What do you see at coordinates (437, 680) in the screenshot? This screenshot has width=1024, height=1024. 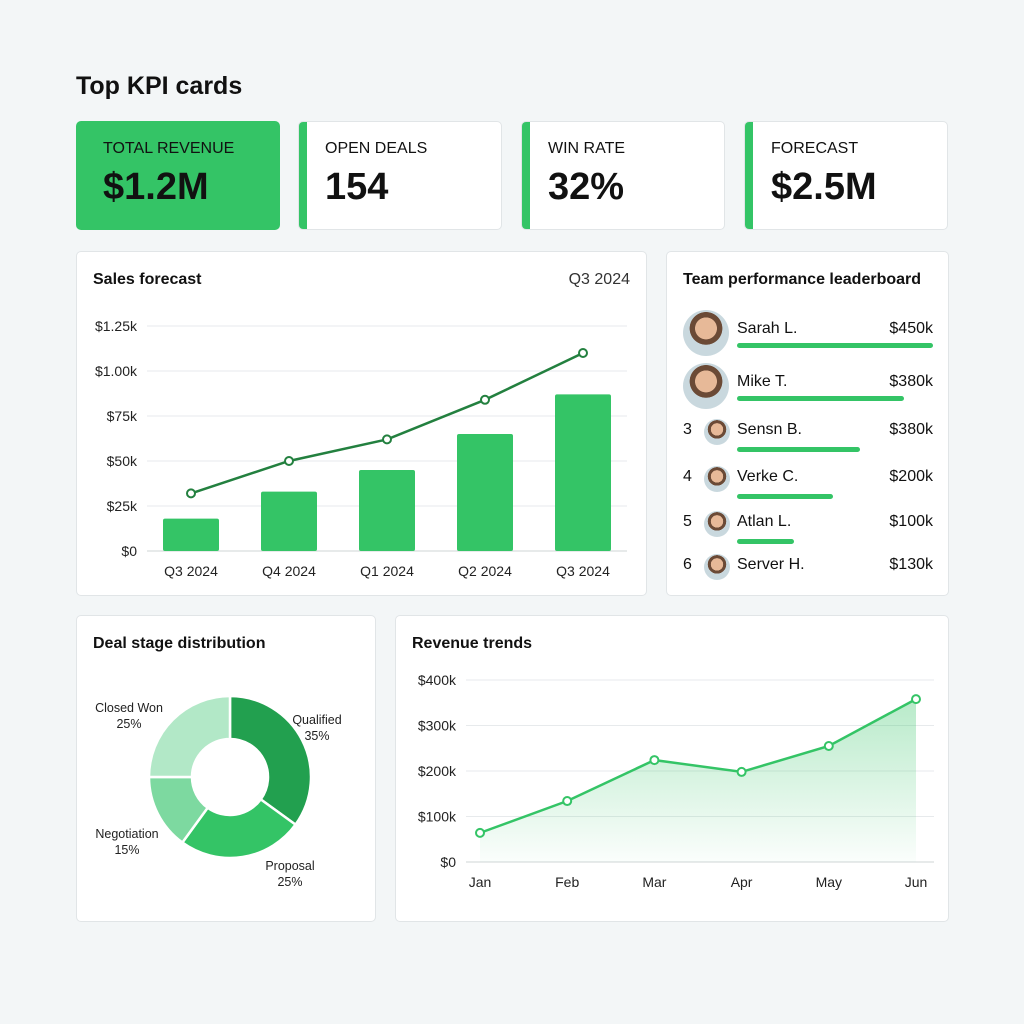 I see `y-tick-label: $400k` at bounding box center [437, 680].